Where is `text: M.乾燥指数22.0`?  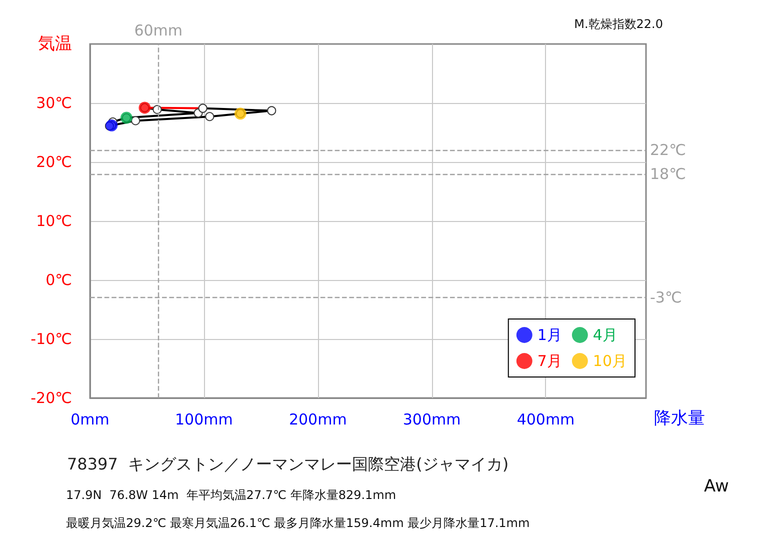
text: M.乾燥指数22.0 is located at coordinates (619, 24).